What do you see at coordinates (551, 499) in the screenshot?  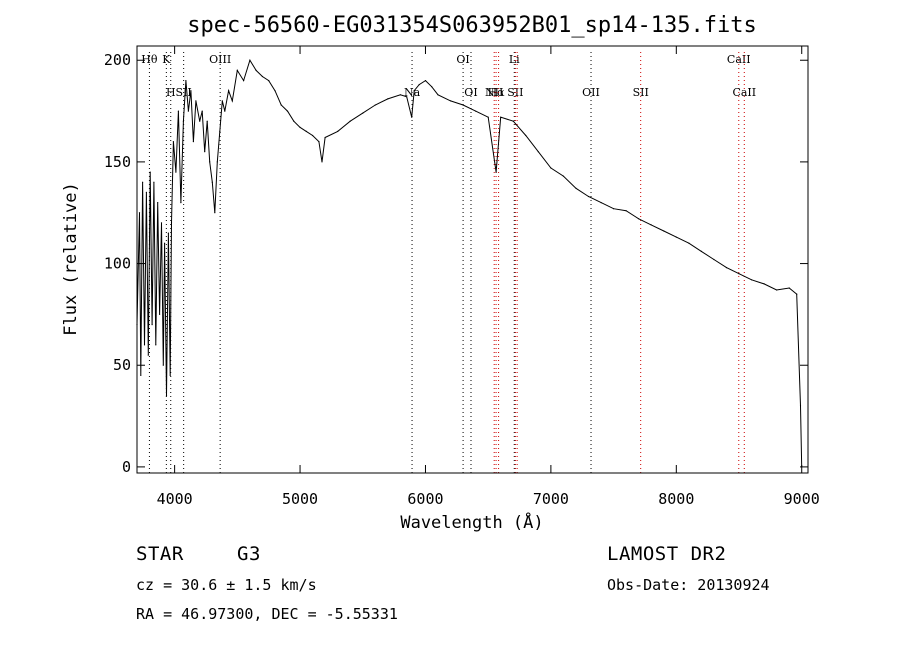 I see `x-tick-label-3: 7000` at bounding box center [551, 499].